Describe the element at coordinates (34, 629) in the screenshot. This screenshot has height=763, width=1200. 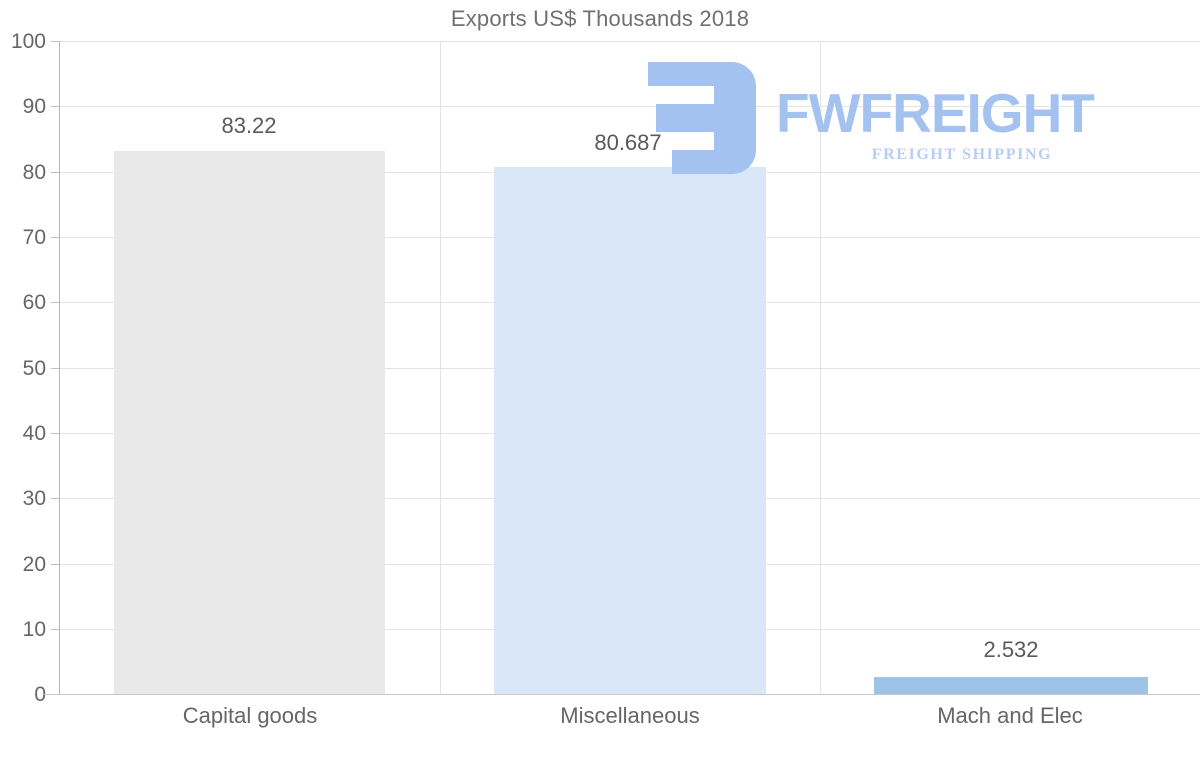
I see `y-axis-tick-label: 10` at that location.